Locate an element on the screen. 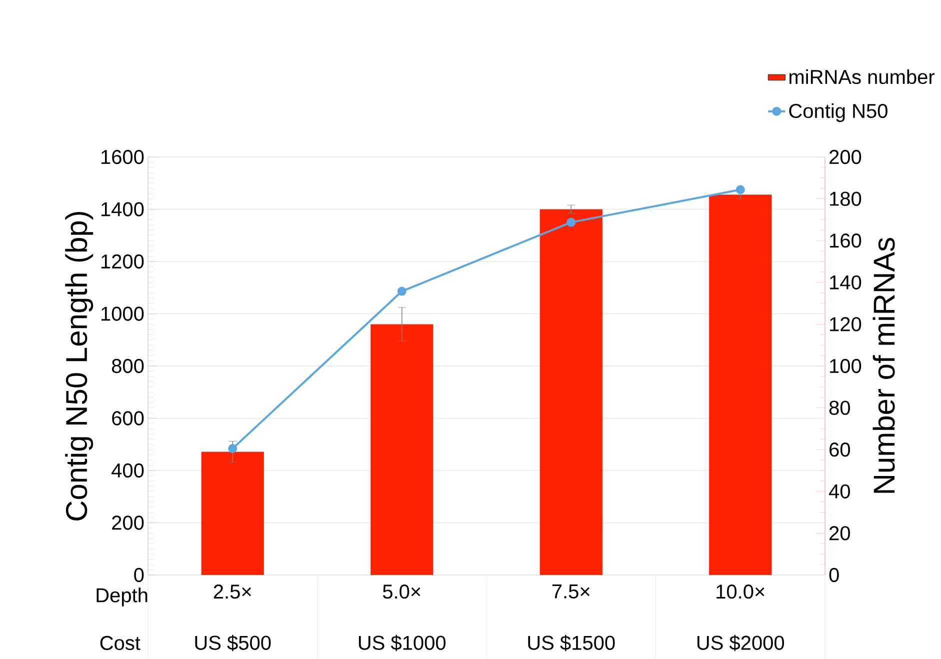  y-tick-label: 1000 is located at coordinates (123, 313).